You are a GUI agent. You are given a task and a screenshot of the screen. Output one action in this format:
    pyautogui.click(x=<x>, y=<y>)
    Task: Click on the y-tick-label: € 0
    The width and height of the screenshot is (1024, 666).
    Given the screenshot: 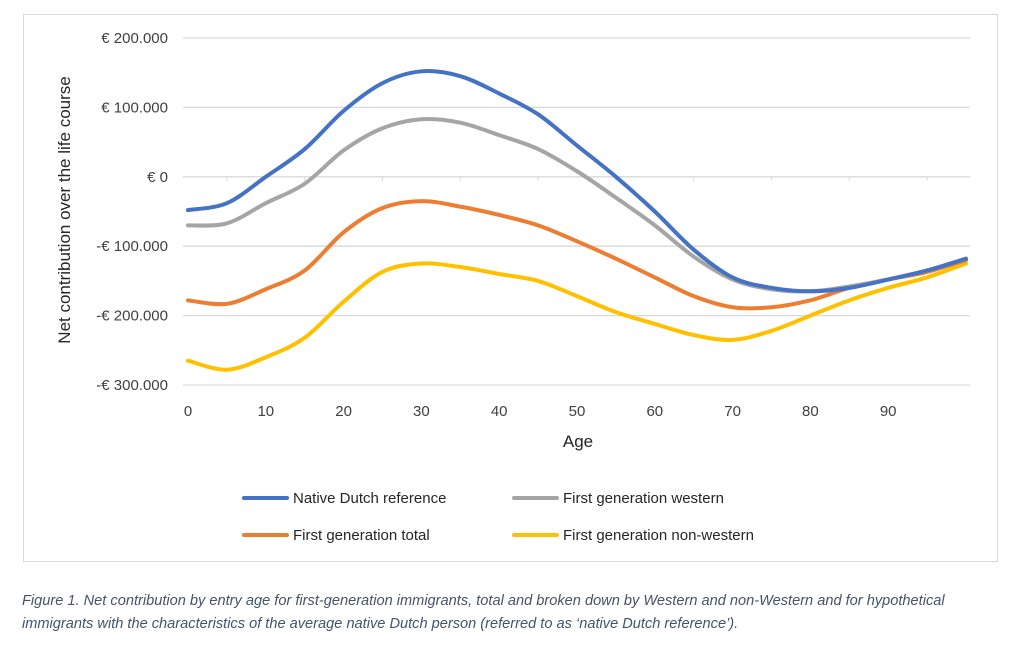 What is the action you would take?
    pyautogui.click(x=157, y=177)
    